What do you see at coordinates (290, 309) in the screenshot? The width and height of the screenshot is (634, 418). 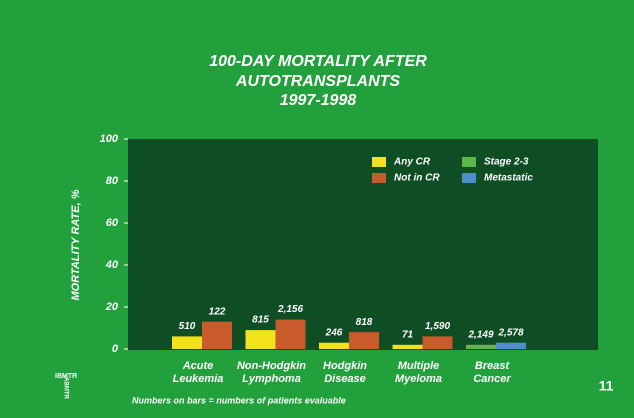 I see `bar-label: 2,156` at bounding box center [290, 309].